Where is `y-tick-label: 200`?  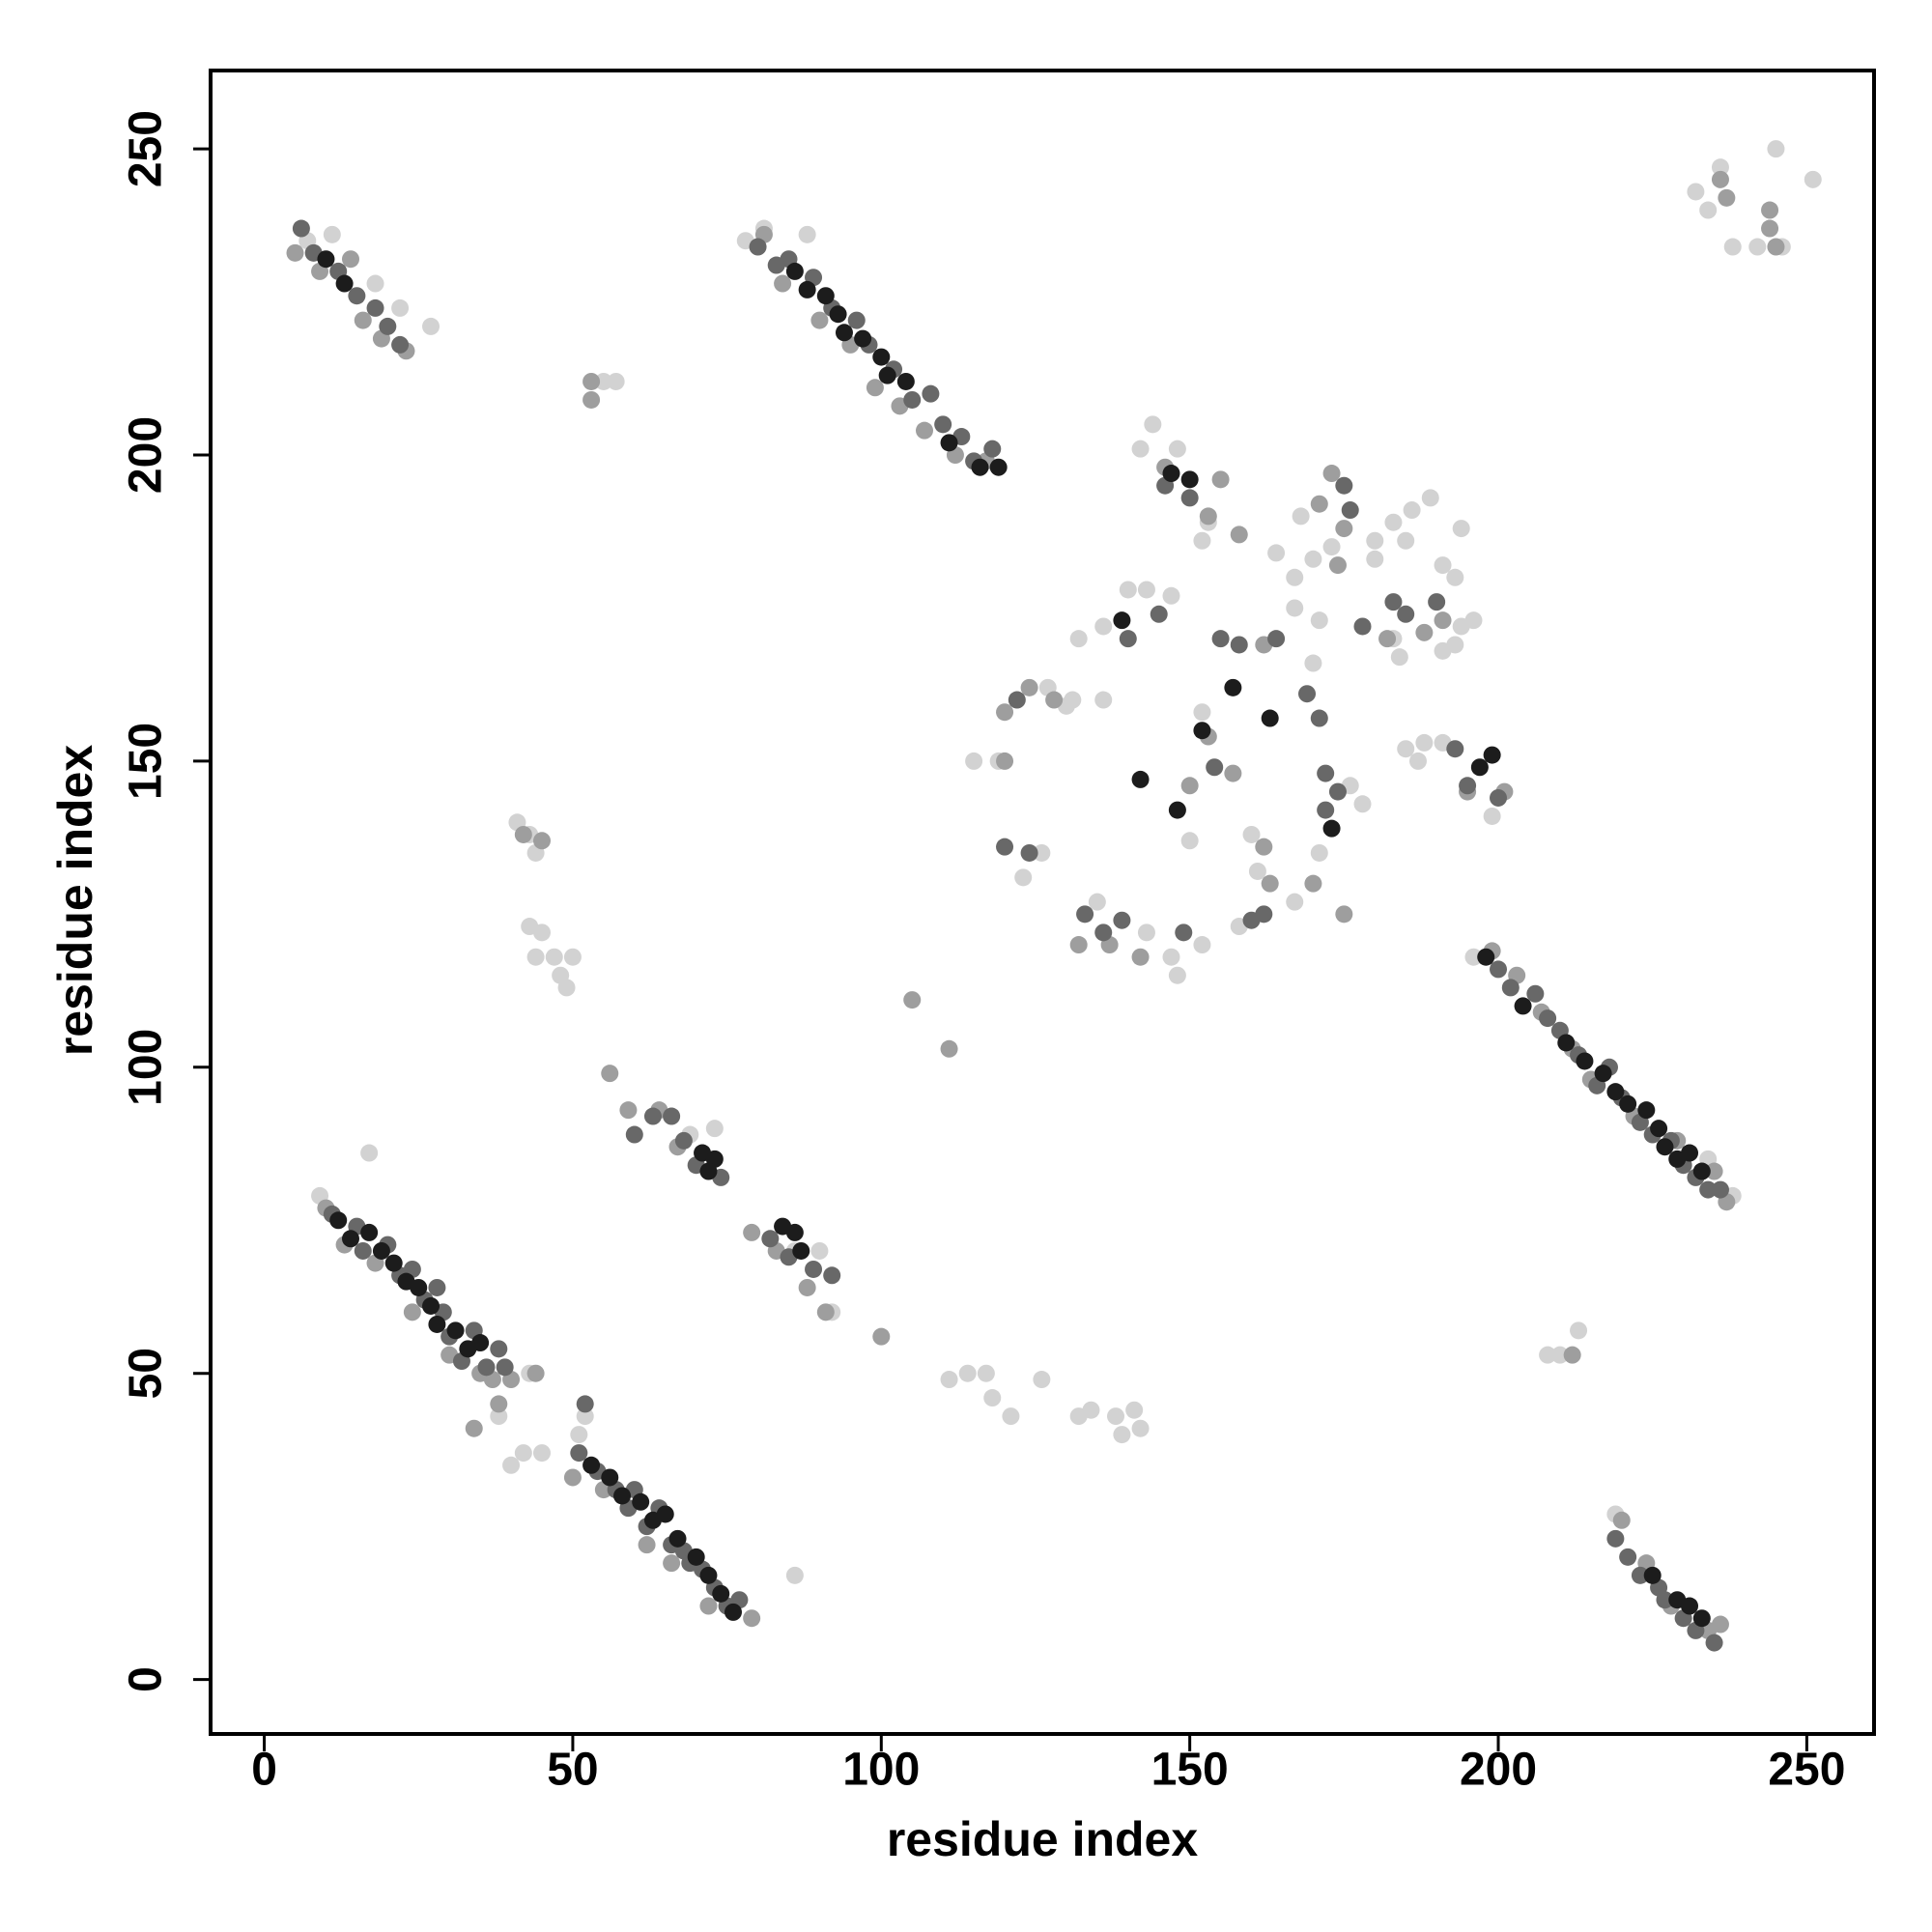 y-tick-label: 200 is located at coordinates (146, 455).